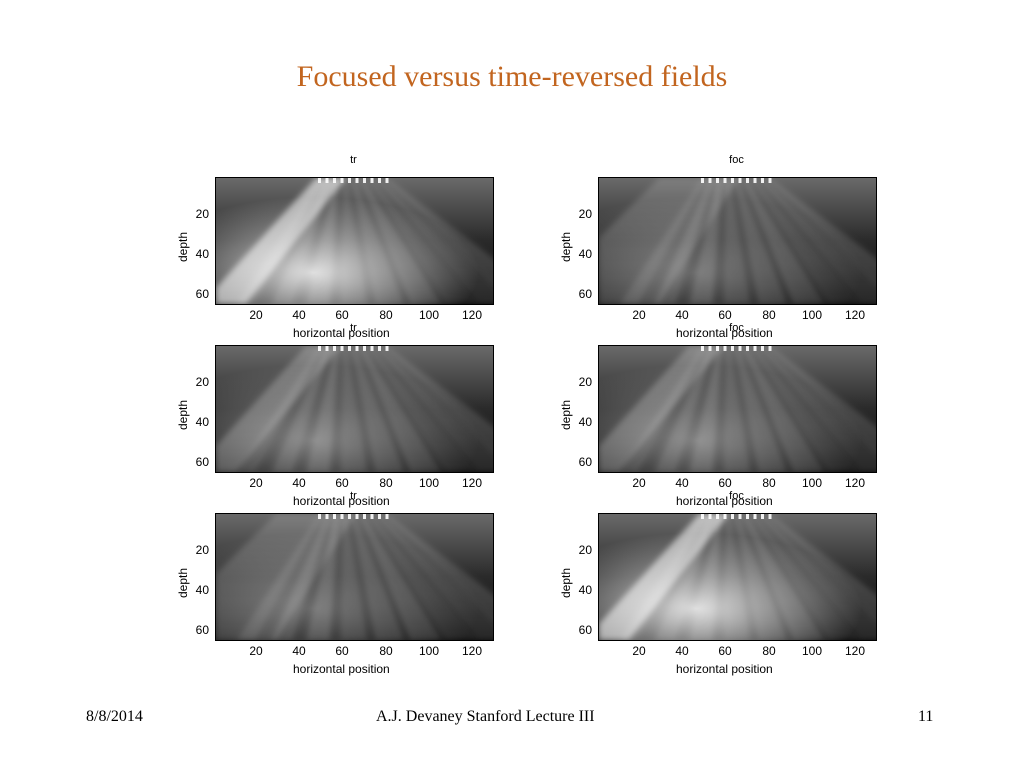  I want to click on slide-title: Focused versus time-reversed fields, so click(512, 76).